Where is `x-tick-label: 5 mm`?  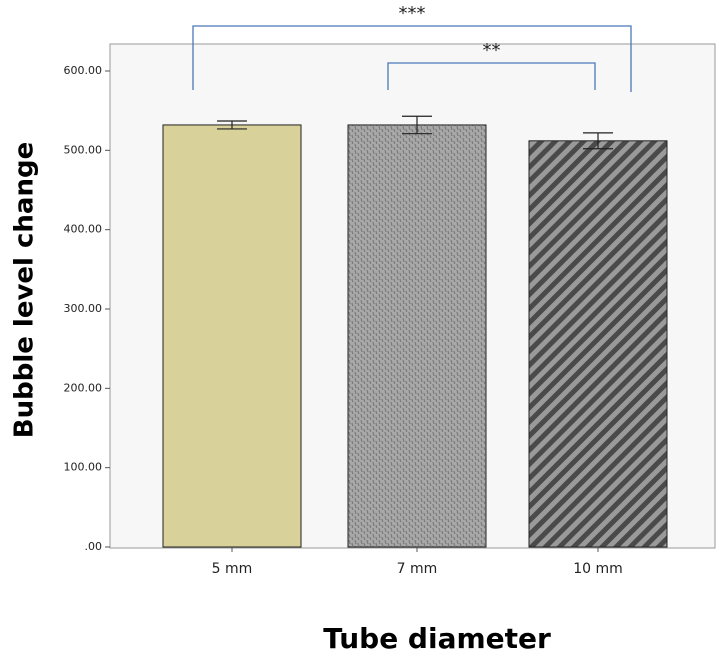 x-tick-label: 5 mm is located at coordinates (232, 569).